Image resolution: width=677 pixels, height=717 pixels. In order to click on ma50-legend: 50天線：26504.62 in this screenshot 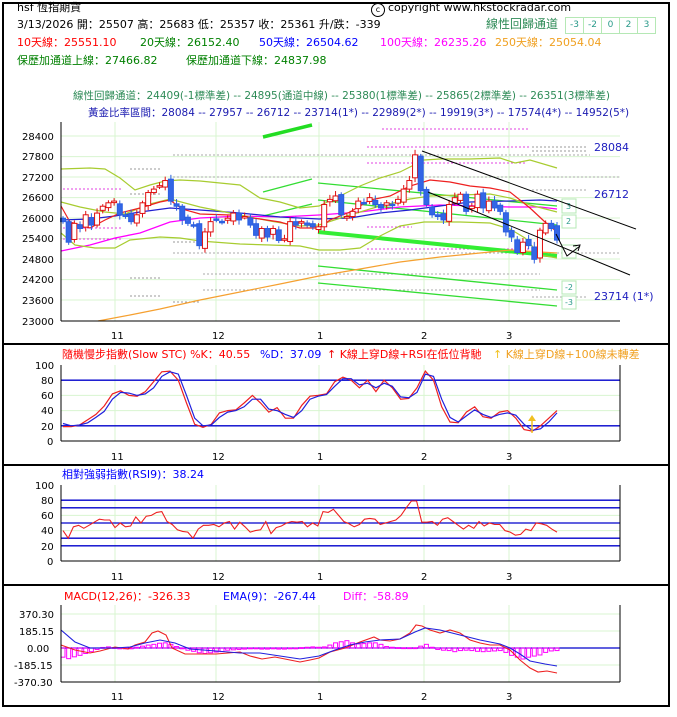, I will do `click(309, 43)`.